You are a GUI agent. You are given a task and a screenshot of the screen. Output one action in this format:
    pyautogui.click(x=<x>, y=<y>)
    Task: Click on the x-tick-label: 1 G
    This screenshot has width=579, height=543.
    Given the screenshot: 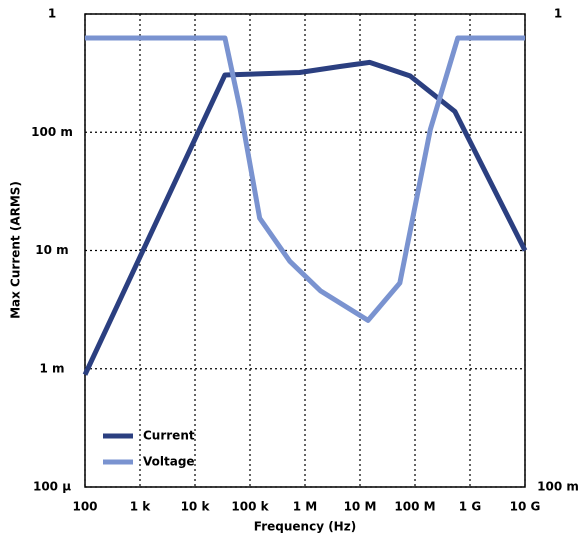 What is the action you would take?
    pyautogui.click(x=470, y=507)
    